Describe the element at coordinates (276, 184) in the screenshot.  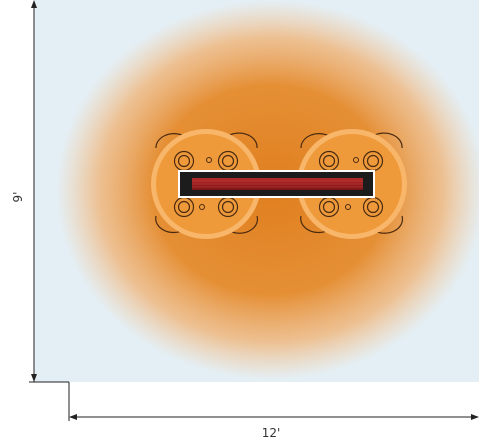
I see `heater-icon` at that location.